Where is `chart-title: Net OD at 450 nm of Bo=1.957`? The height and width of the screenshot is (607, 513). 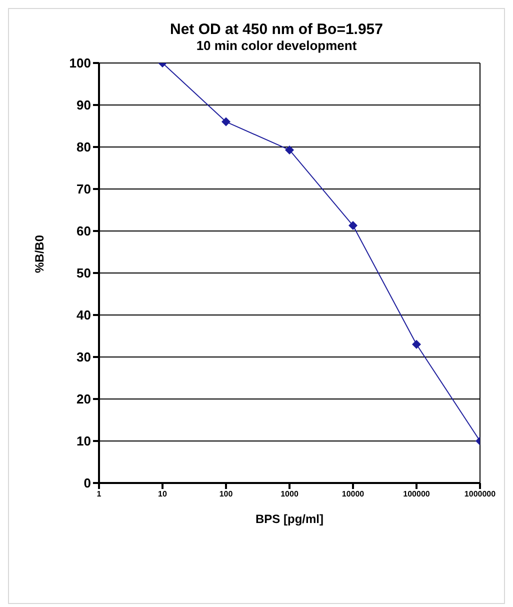 chart-title: Net OD at 450 nm of Bo=1.957 is located at coordinates (276, 29).